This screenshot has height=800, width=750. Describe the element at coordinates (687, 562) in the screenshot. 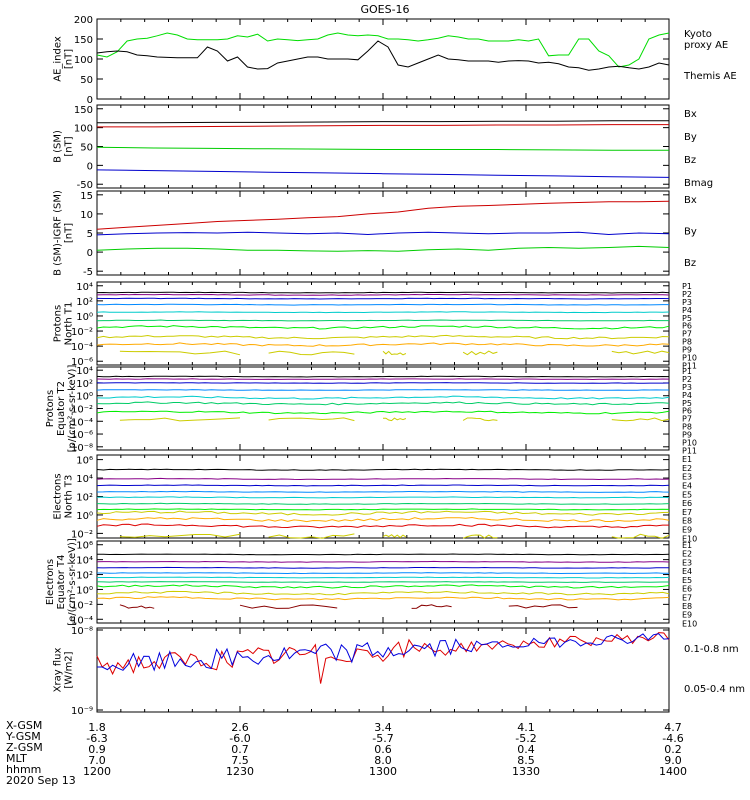

I see `legend-label-ee: E3` at that location.